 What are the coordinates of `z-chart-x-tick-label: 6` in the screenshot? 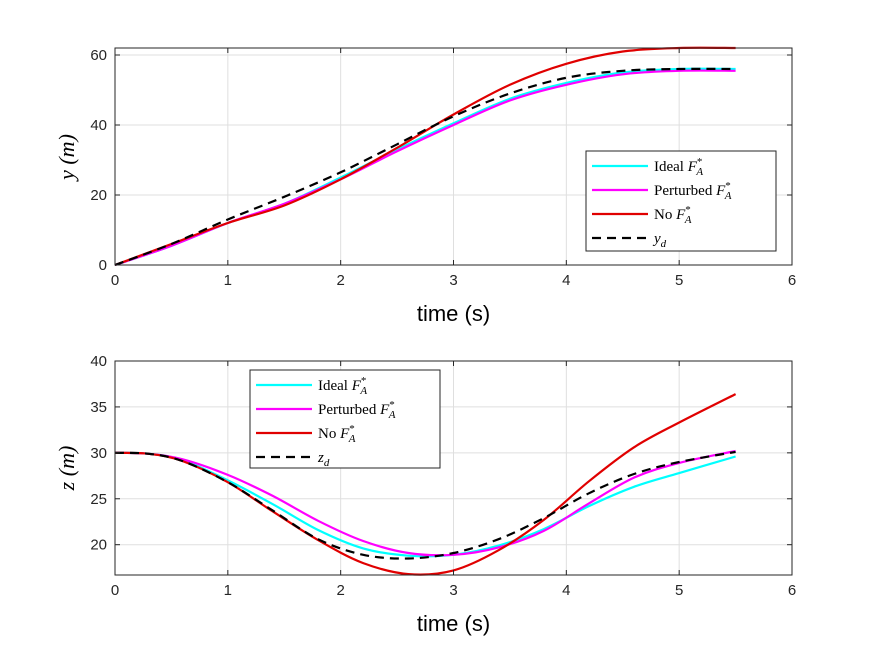 It's located at (792, 590).